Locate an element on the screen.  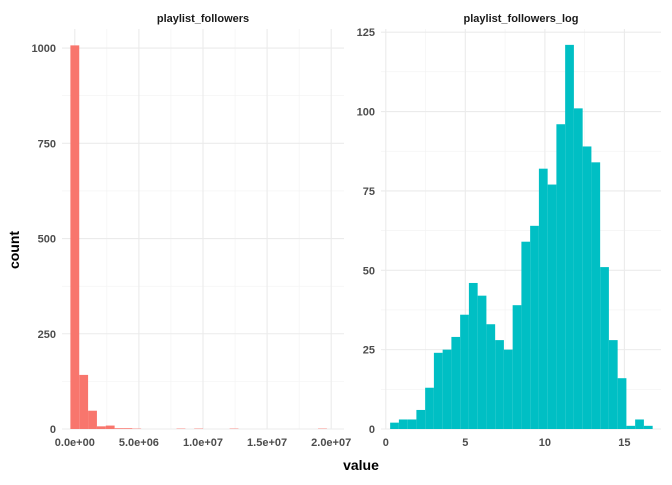
x-tick-label: 2.0e+07 is located at coordinates (331, 443).